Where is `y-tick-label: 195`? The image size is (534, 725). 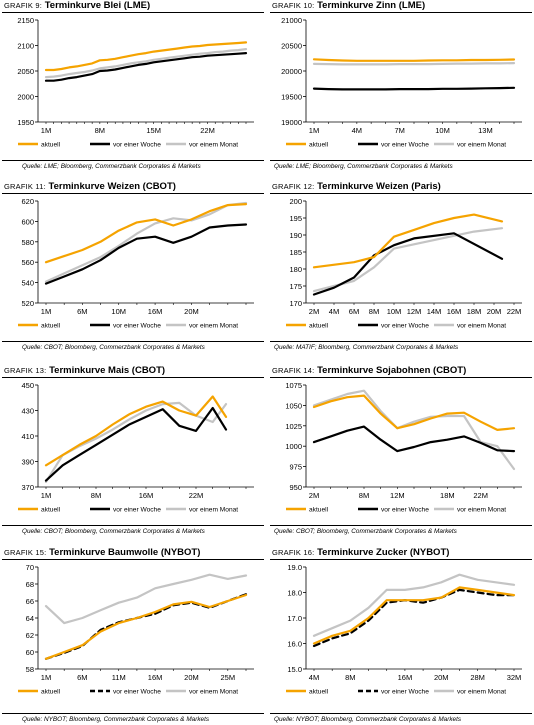 y-tick-label: 195 is located at coordinates (295, 218).